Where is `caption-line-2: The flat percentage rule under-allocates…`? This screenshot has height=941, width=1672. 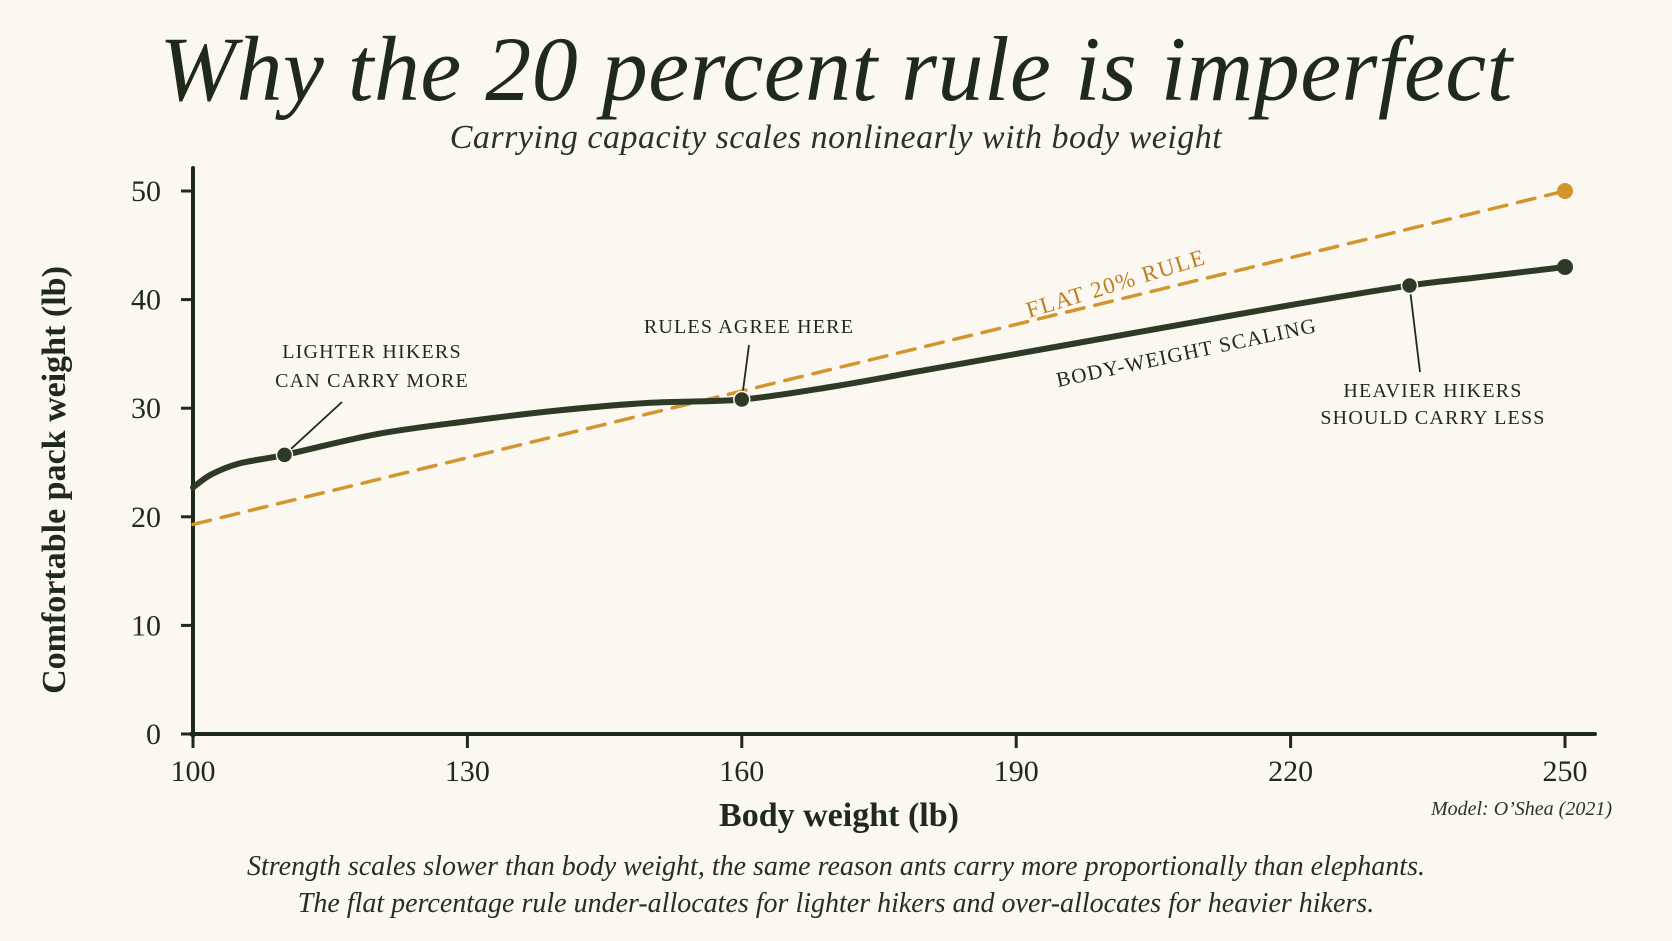 caption-line-2: The flat percentage rule under-allocates… is located at coordinates (836, 903).